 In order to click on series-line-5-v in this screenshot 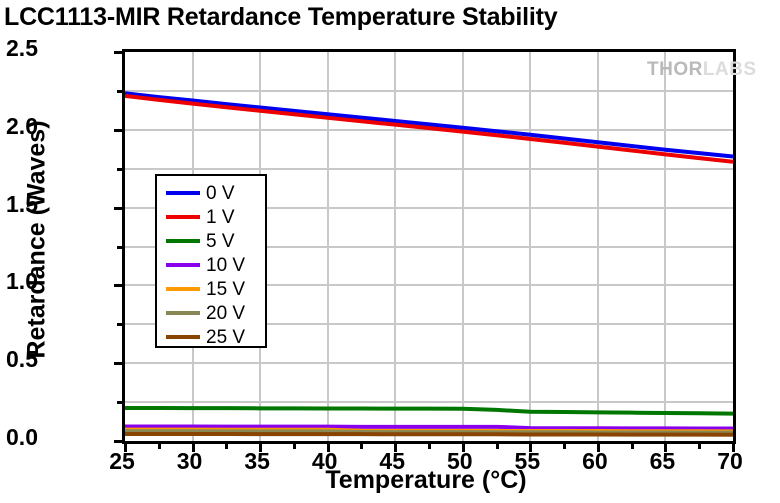, I will do `click(429, 411)`.